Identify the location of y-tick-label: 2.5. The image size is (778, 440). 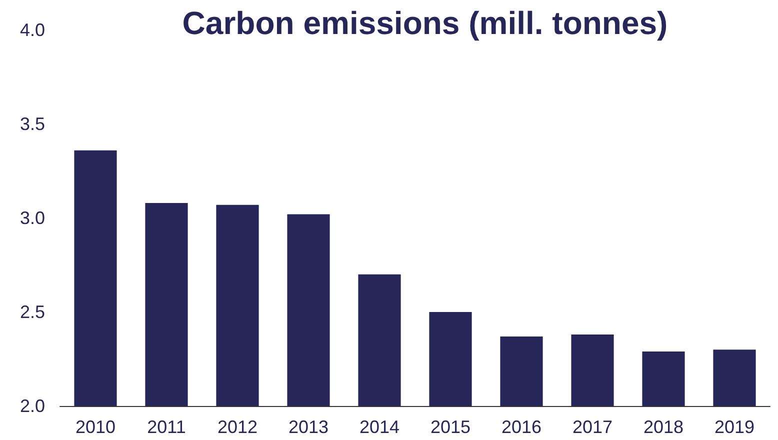
(33, 312).